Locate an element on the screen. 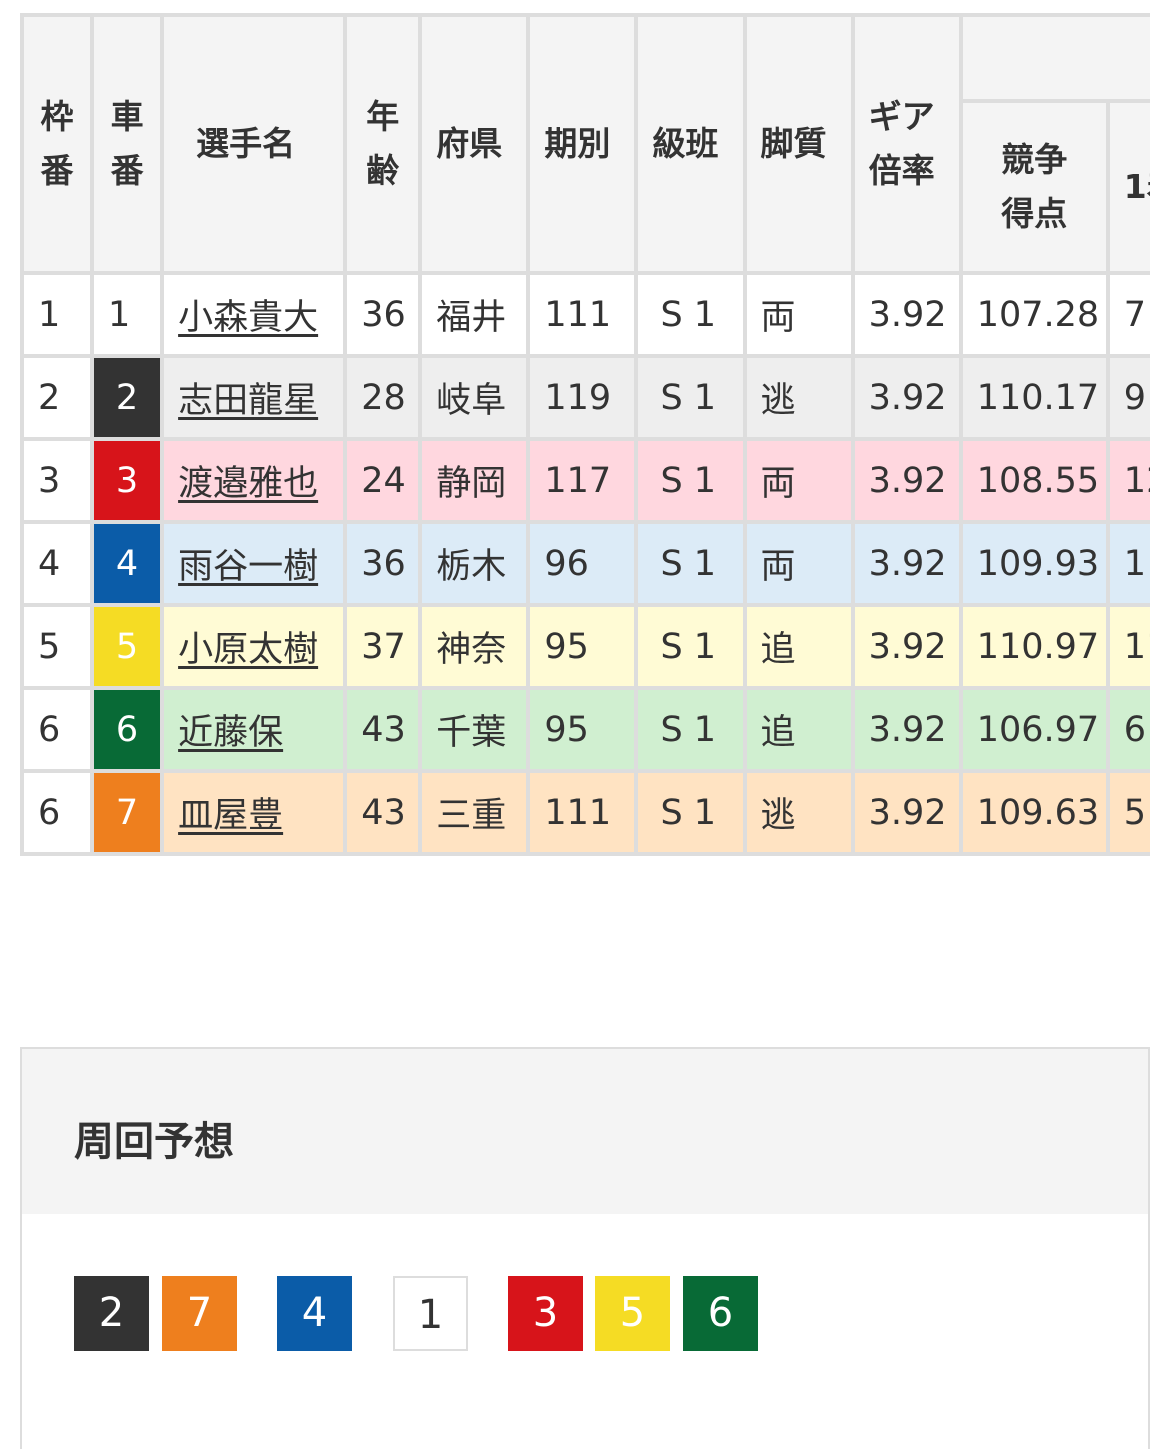 Image resolution: width=1170 pixels, height=1449 pixels. cell-term: 96 is located at coordinates (582, 563).